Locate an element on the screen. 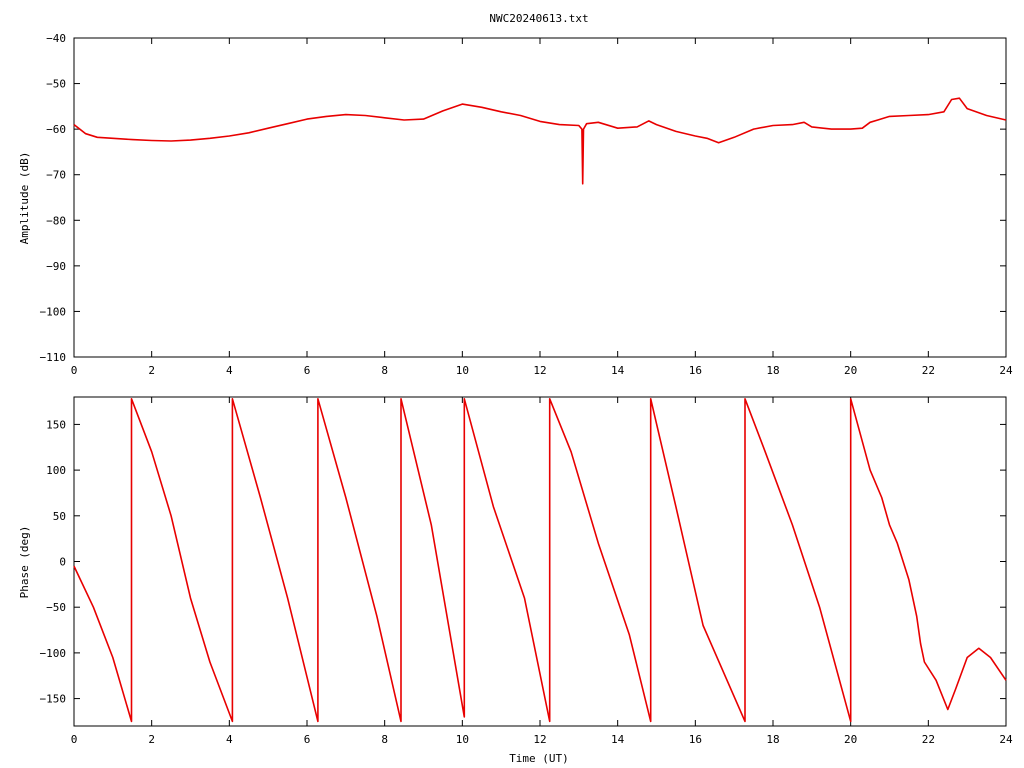 This screenshot has width=1024, height=768. phase-x-tick-label: 20 is located at coordinates (850, 739).